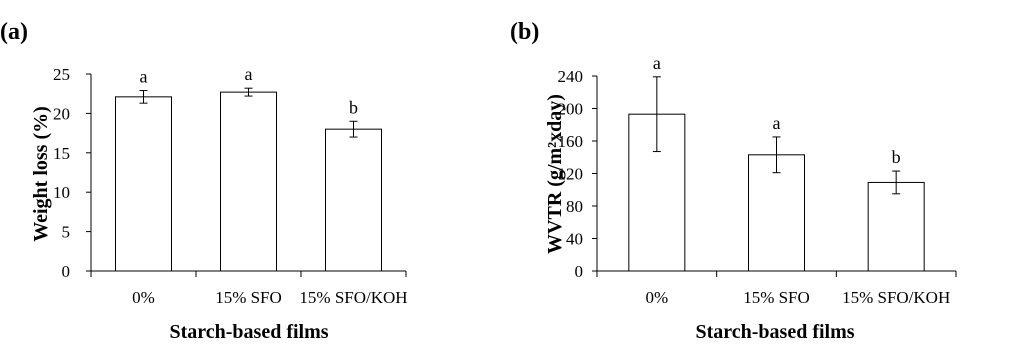 The width and height of the screenshot is (1026, 345). I want to click on y-tick-label-a: 10, so click(61, 192).